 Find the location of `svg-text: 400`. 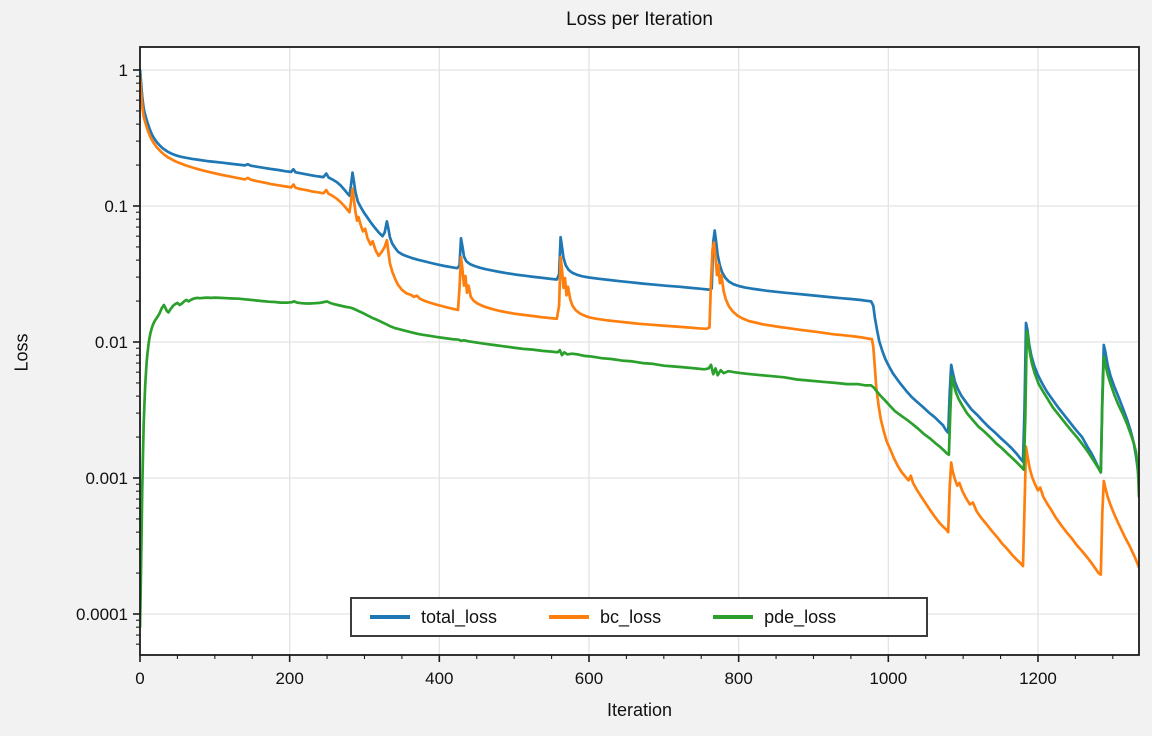

svg-text: 400 is located at coordinates (439, 678).